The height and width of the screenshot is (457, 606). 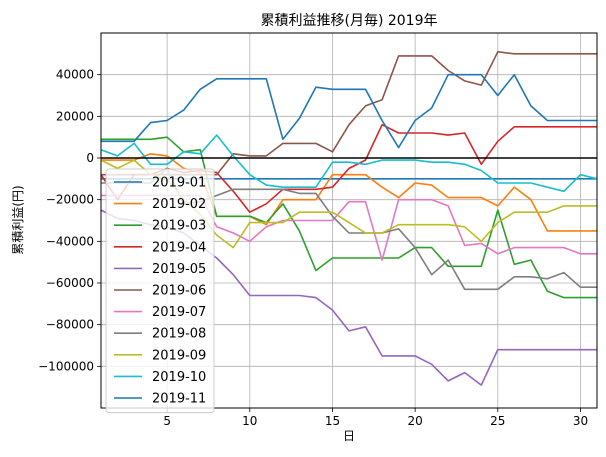 What do you see at coordinates (414, 421) in the screenshot?
I see `x-tick-label: 20` at bounding box center [414, 421].